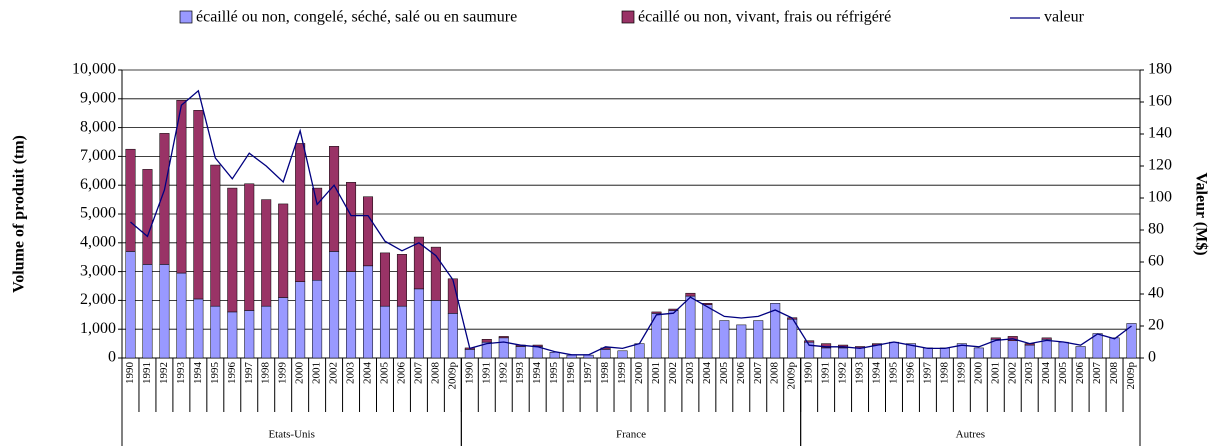 This screenshot has width=1218, height=446. I want to click on x-tick-label: 1999, so click(283, 373).